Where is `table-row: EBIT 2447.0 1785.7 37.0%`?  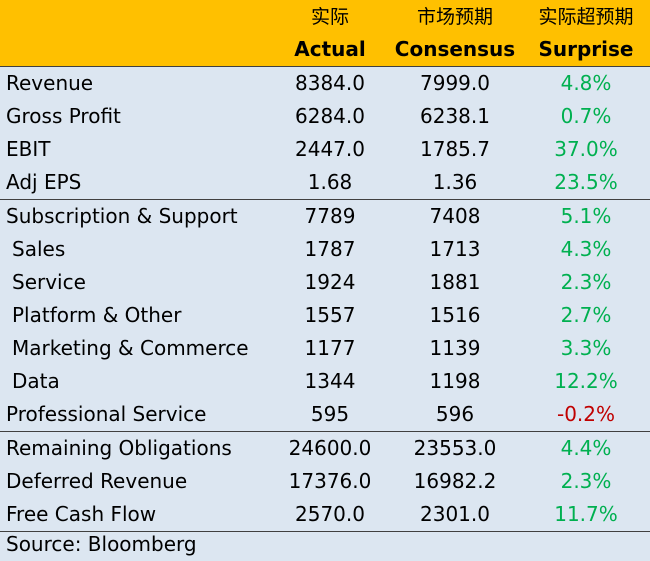 table-row: EBIT 2447.0 1785.7 37.0% is located at coordinates (325, 149).